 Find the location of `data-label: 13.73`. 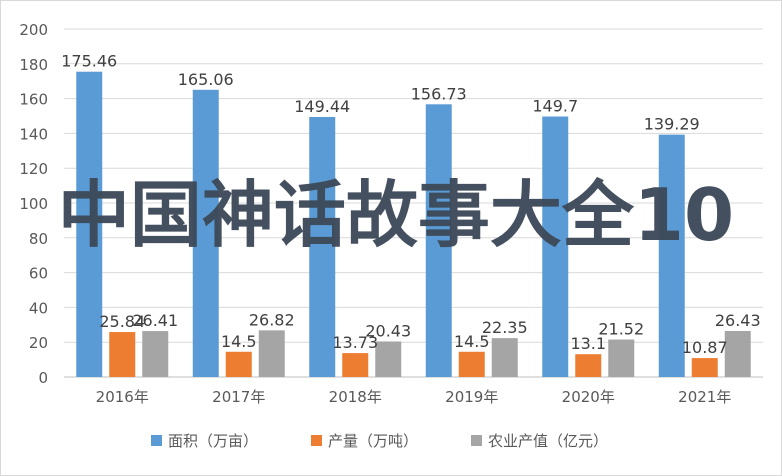

data-label: 13.73 is located at coordinates (355, 342).